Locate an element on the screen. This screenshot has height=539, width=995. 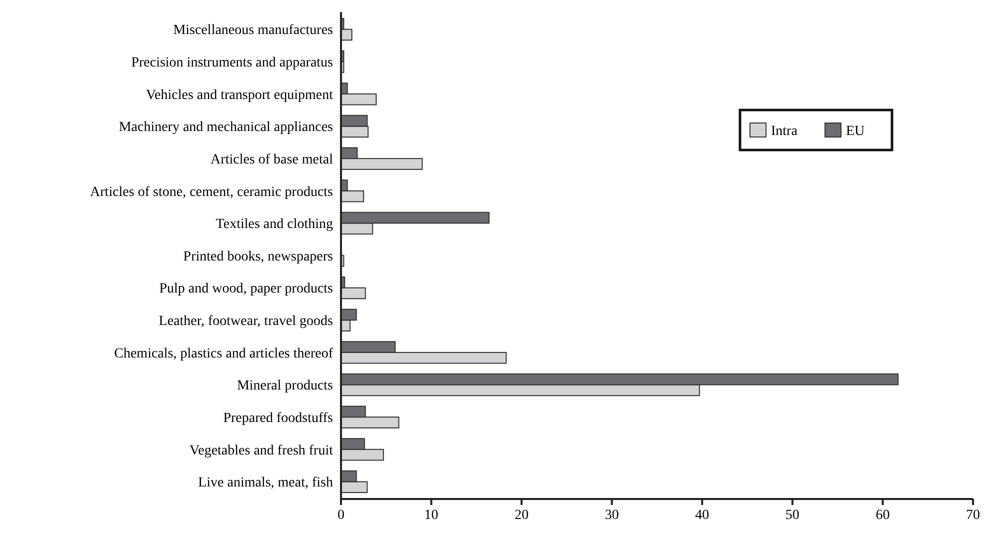
x-tick-label: 60 is located at coordinates (883, 515).